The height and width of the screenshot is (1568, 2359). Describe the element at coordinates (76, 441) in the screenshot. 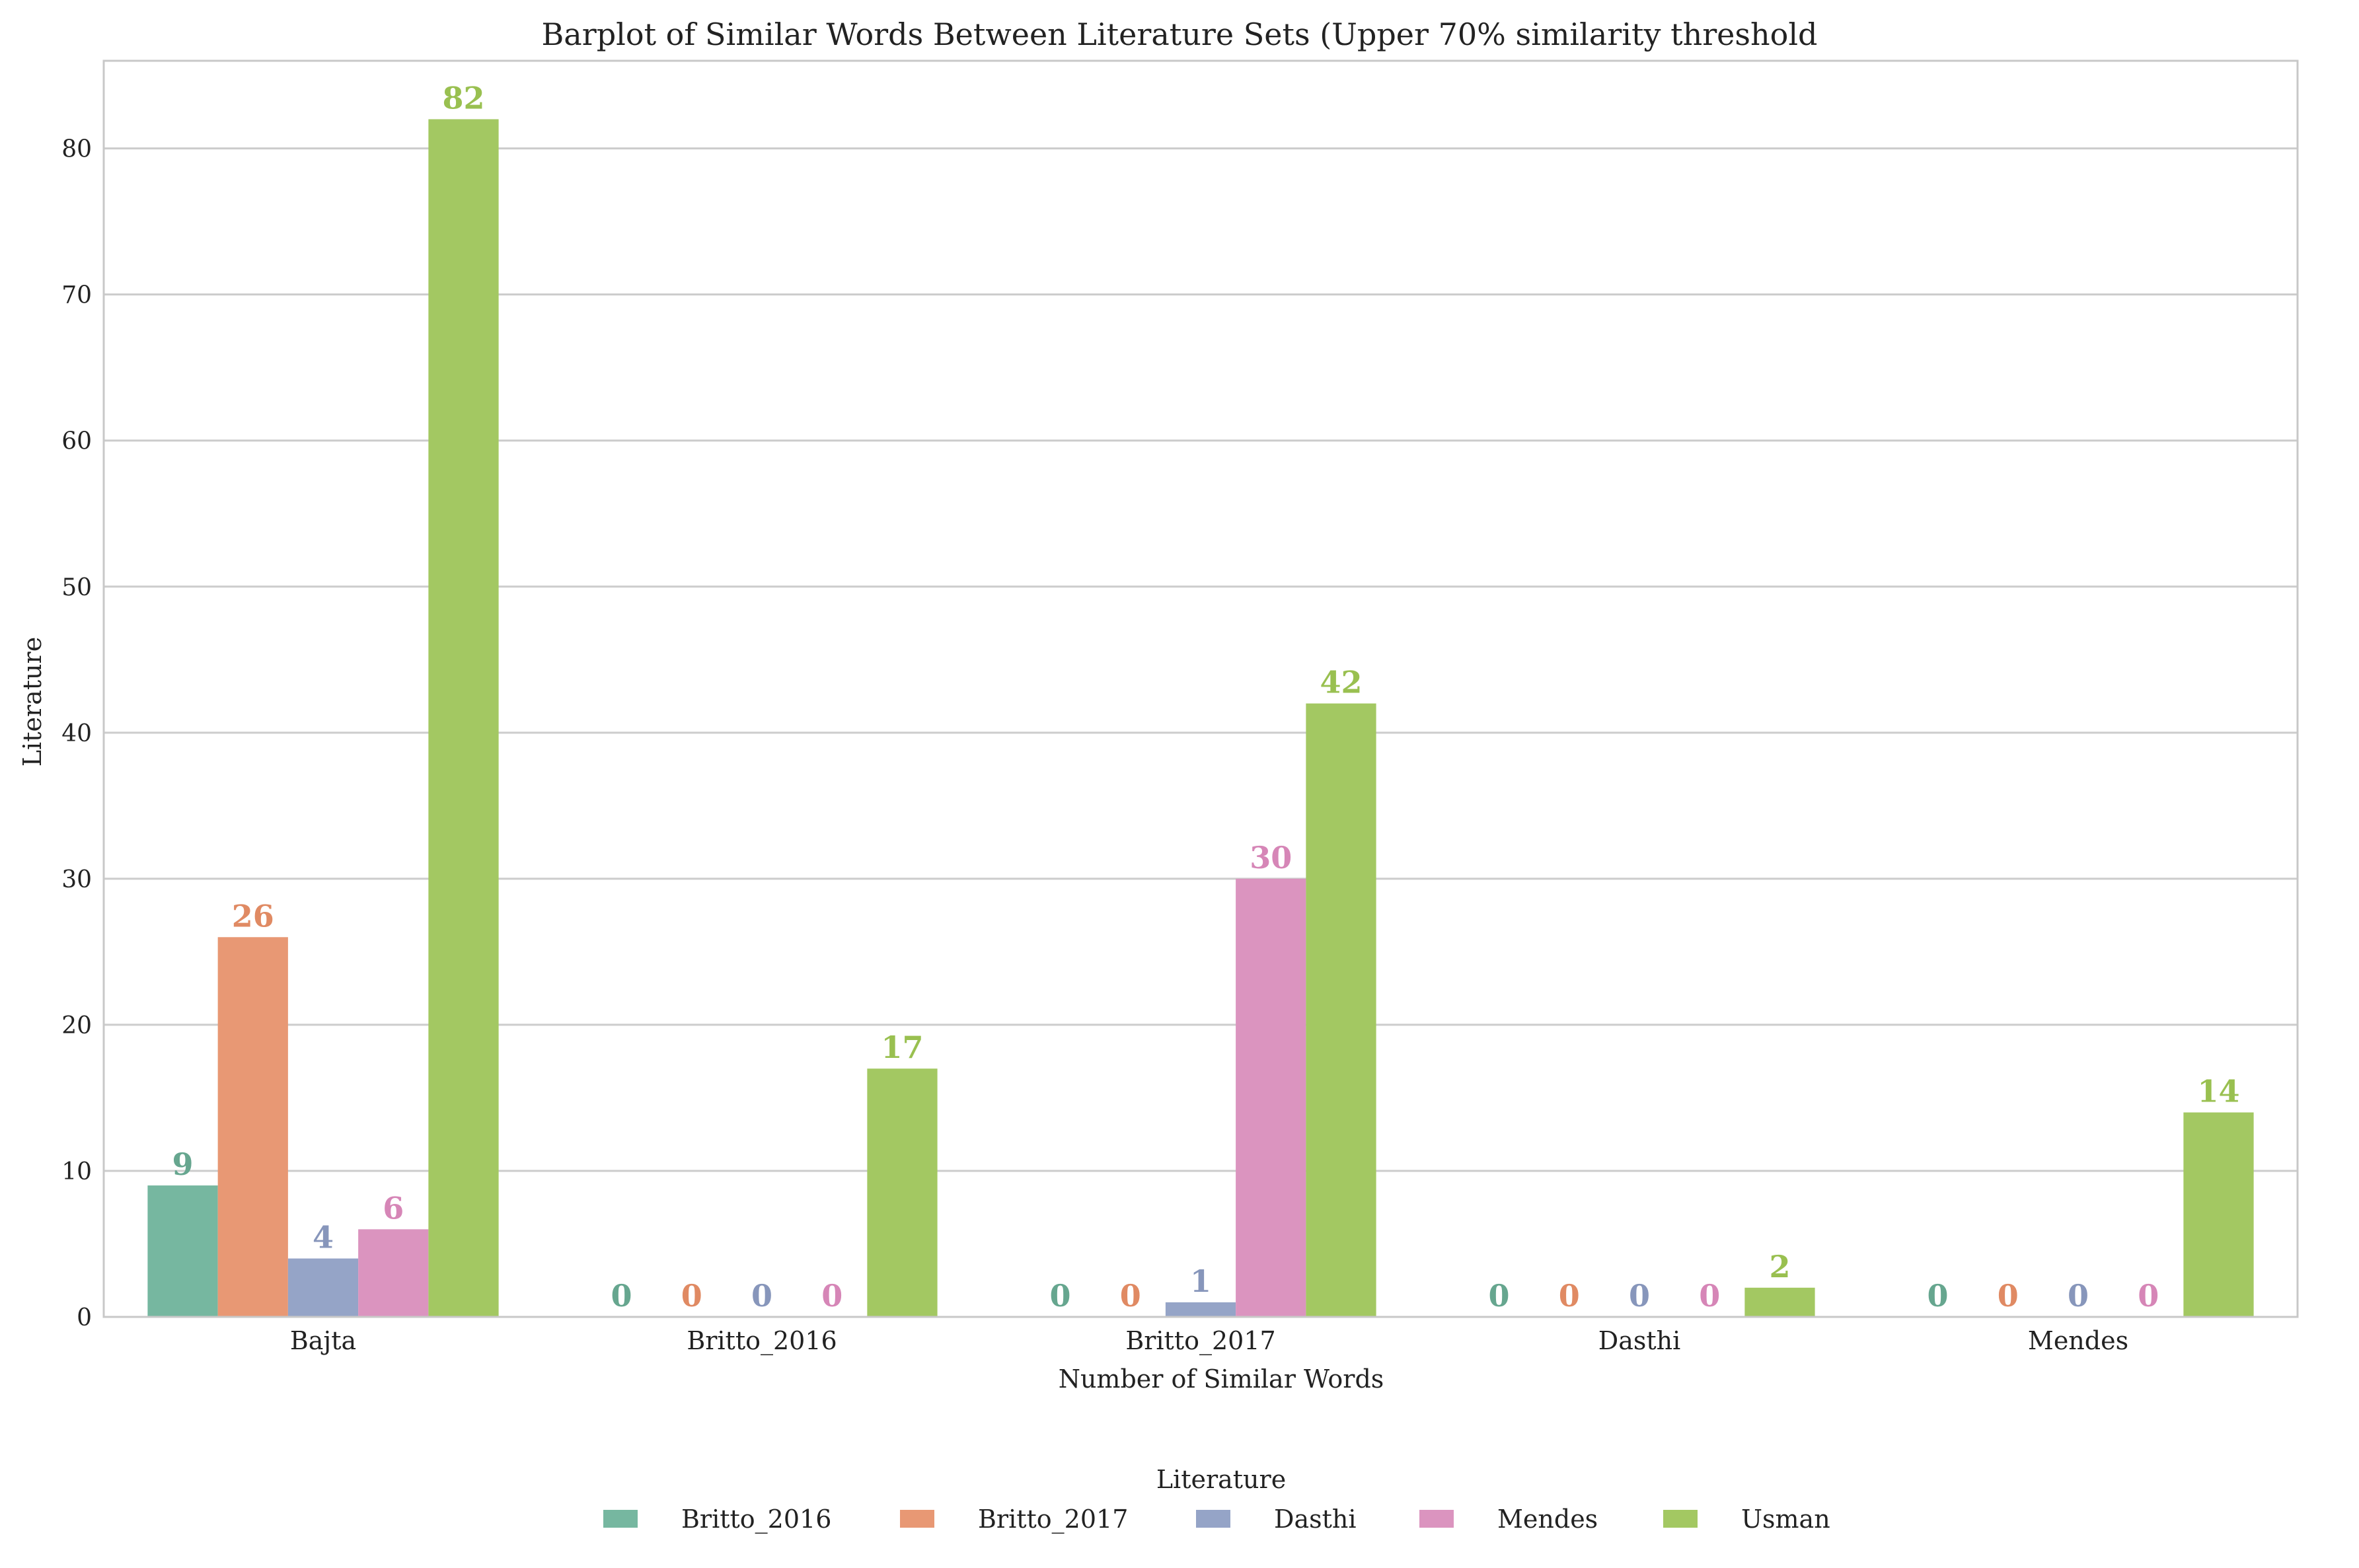

I see `y-tick-label: 60` at that location.